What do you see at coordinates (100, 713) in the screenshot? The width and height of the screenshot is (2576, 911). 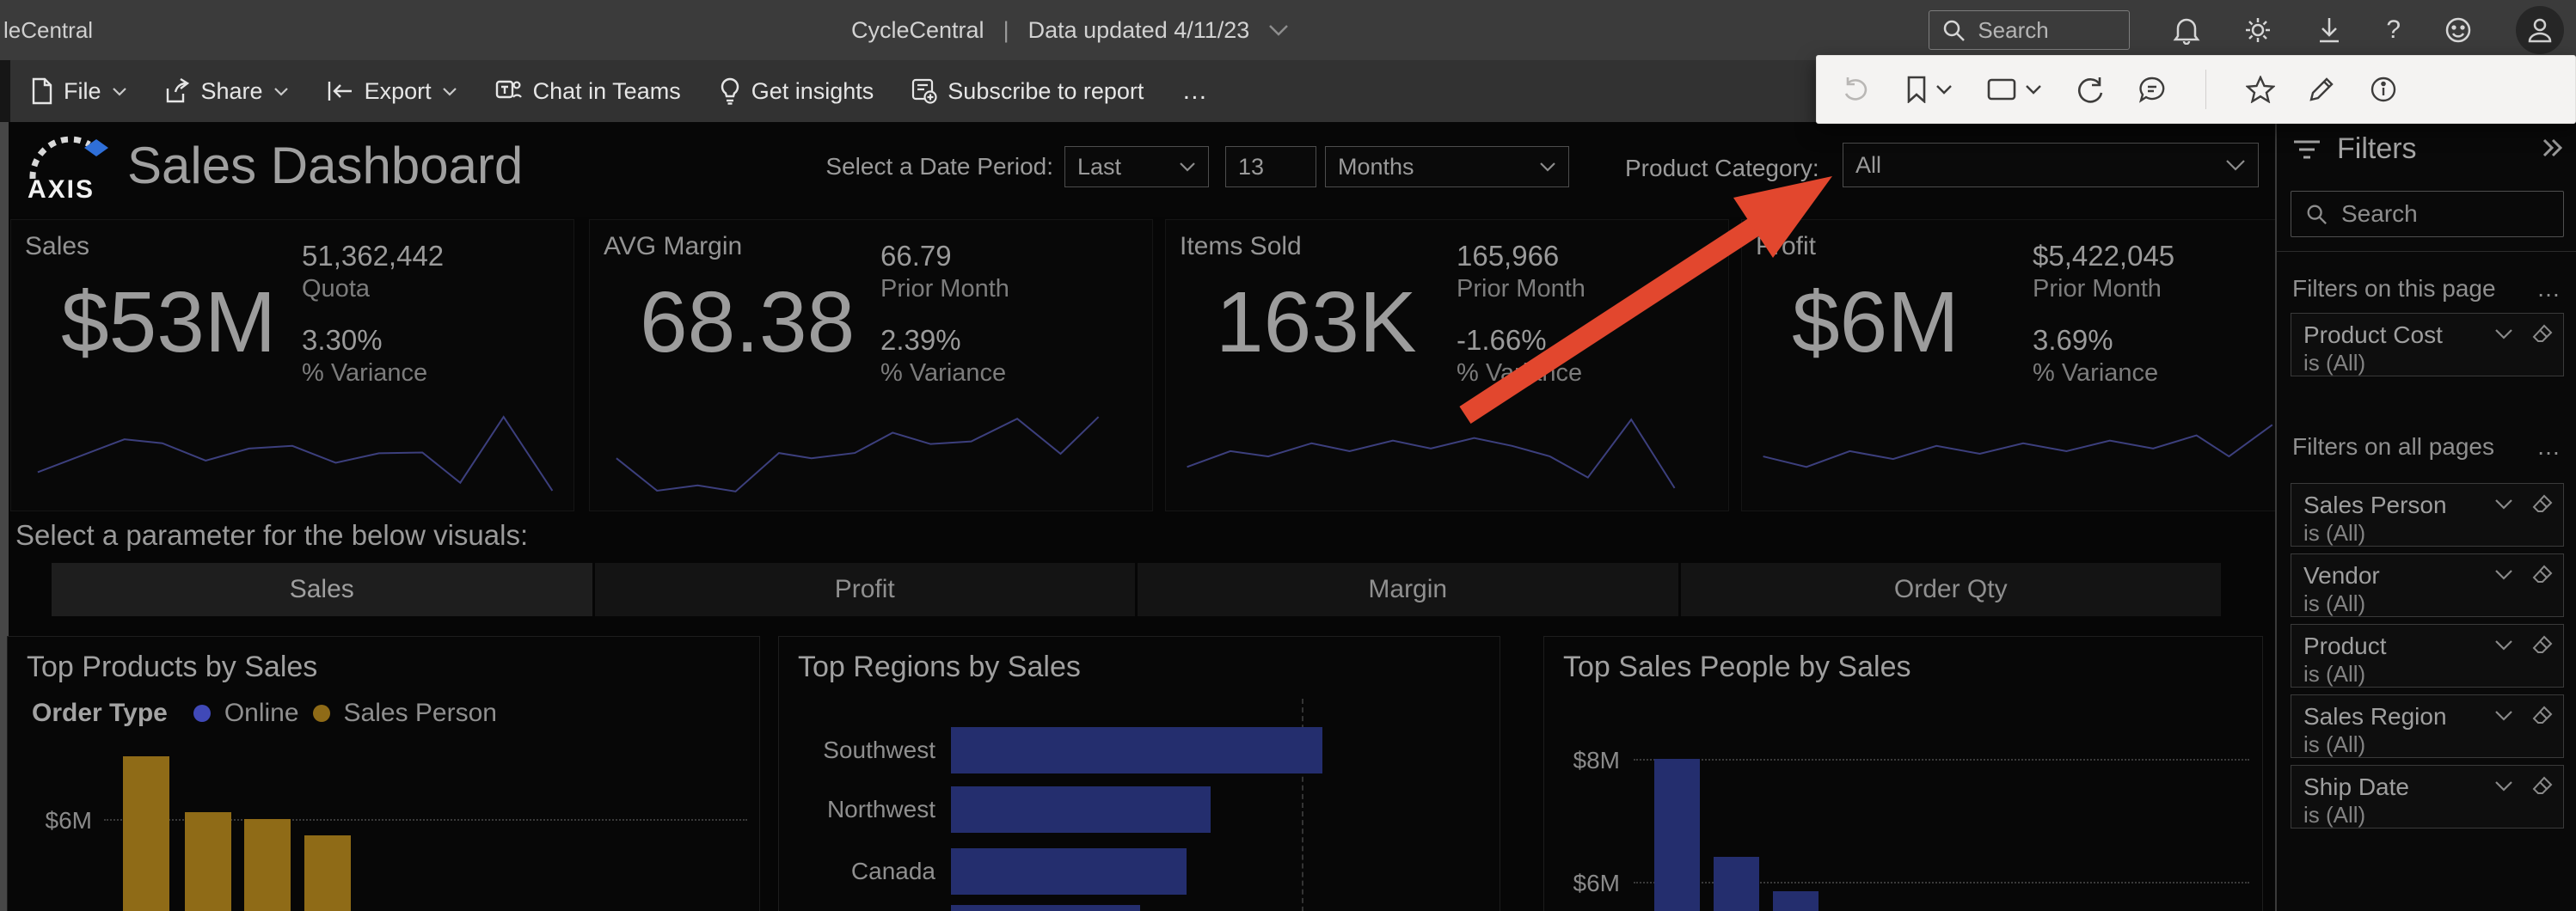 I see `legend-title: Order Type` at bounding box center [100, 713].